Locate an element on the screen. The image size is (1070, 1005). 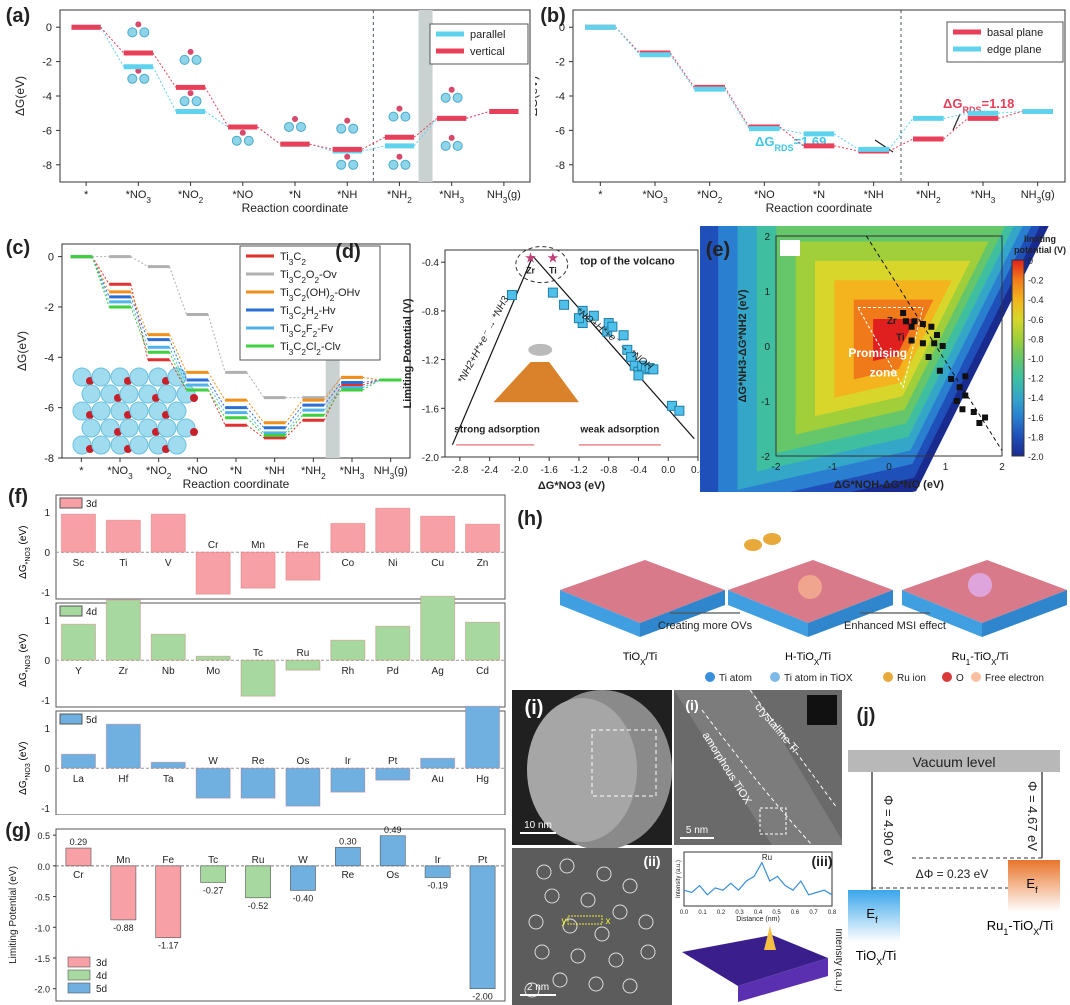
y-tick-label: -0.4 is located at coordinates (431, 263).